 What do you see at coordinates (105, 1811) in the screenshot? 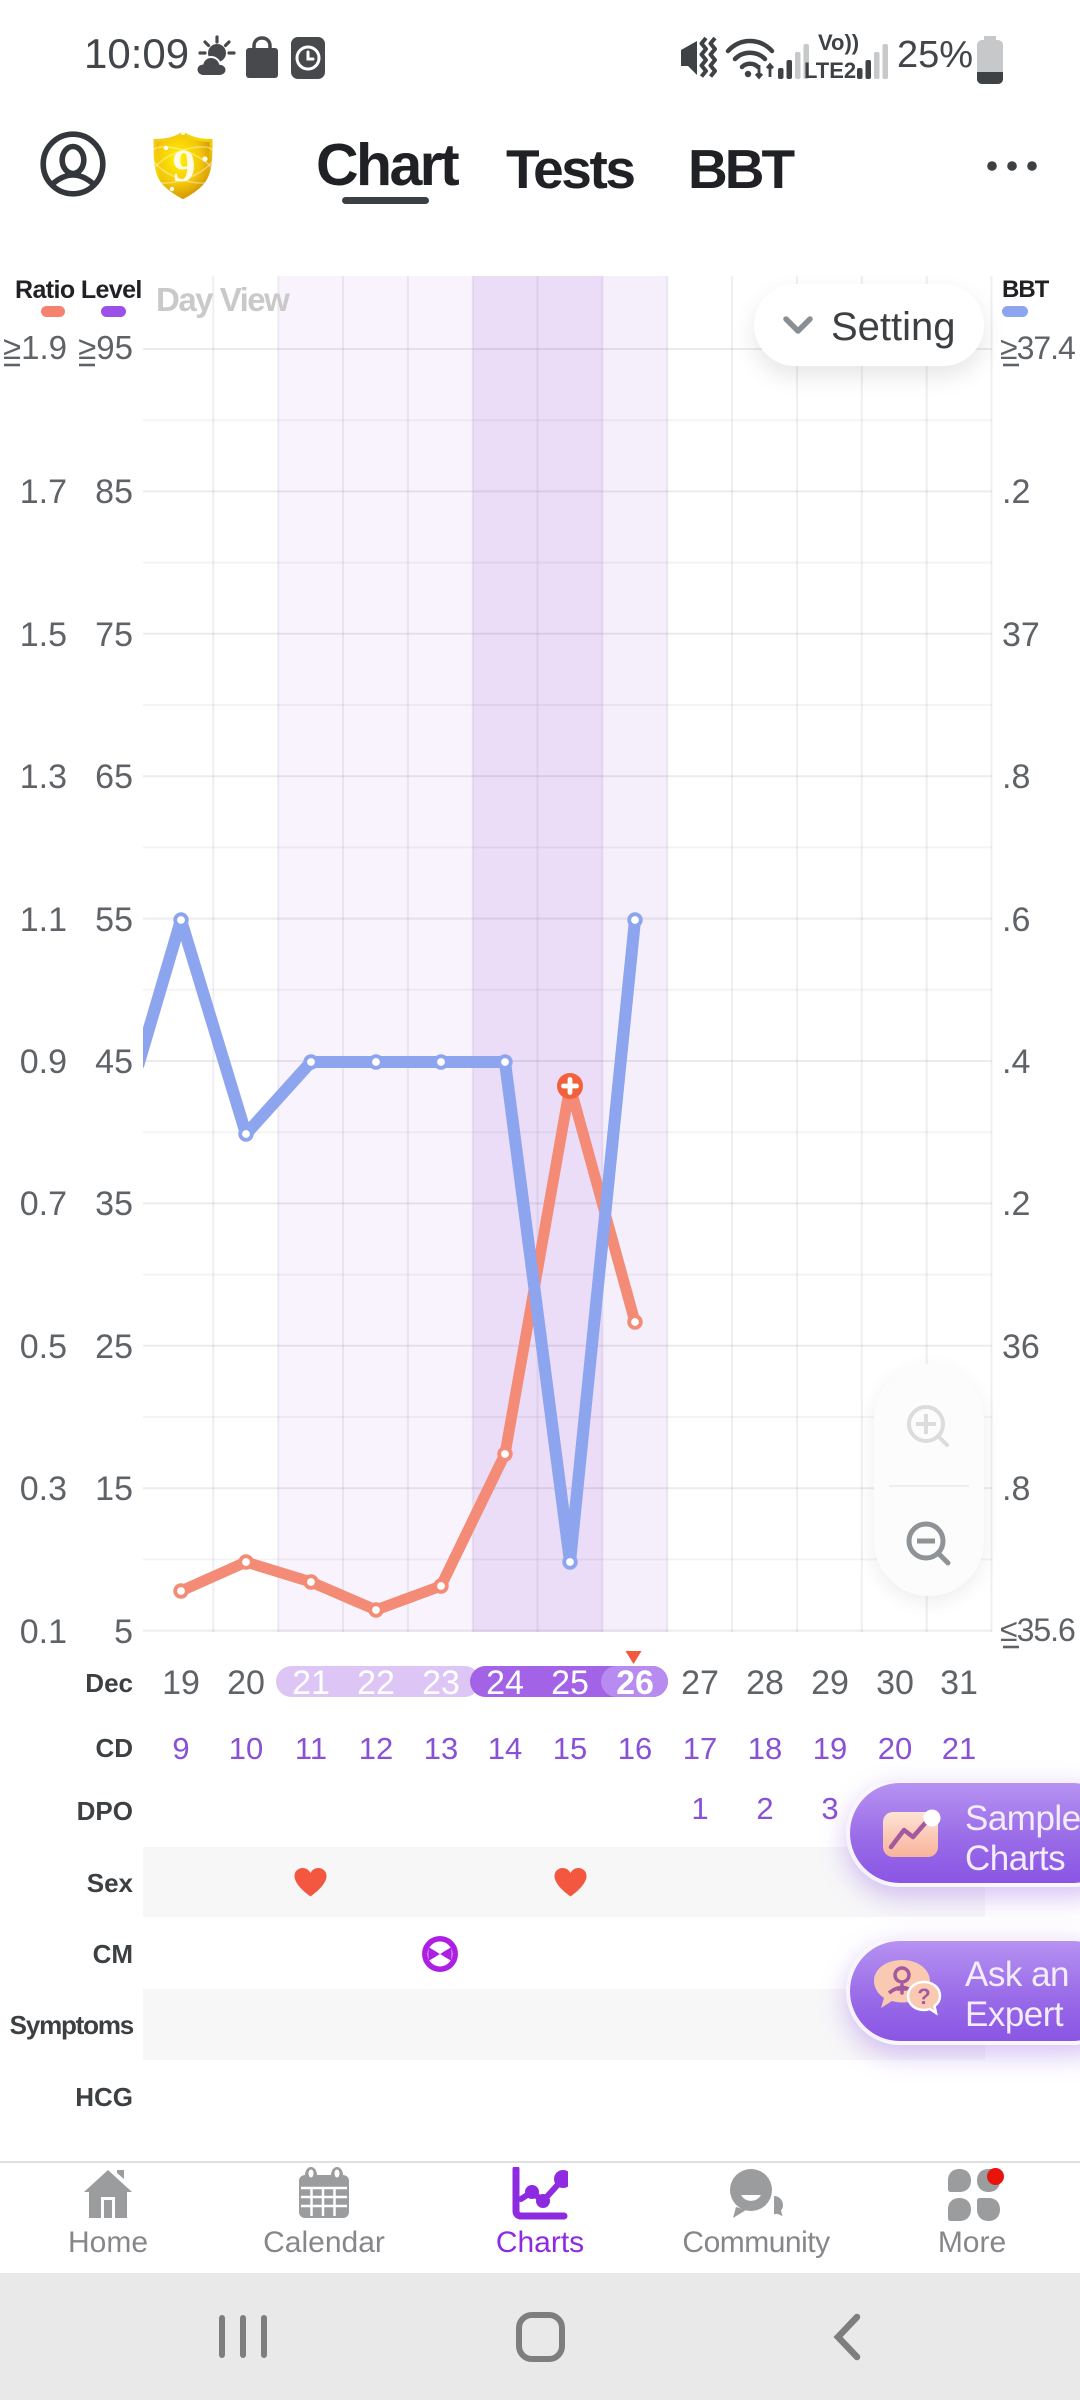
I see `svg-text: DPO` at bounding box center [105, 1811].